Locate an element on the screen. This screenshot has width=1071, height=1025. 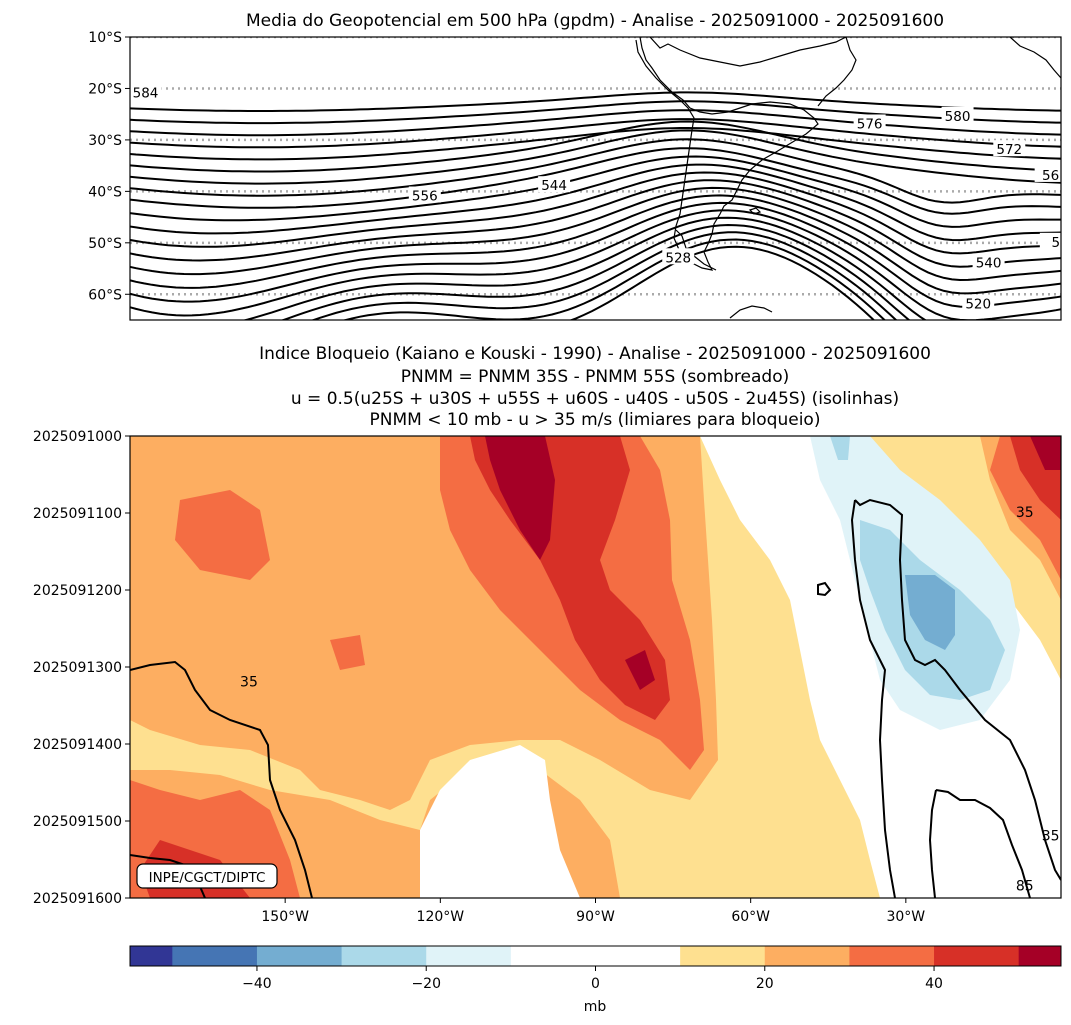
credit-text: INPE/CGCT/DIPTC is located at coordinates (207, 878).